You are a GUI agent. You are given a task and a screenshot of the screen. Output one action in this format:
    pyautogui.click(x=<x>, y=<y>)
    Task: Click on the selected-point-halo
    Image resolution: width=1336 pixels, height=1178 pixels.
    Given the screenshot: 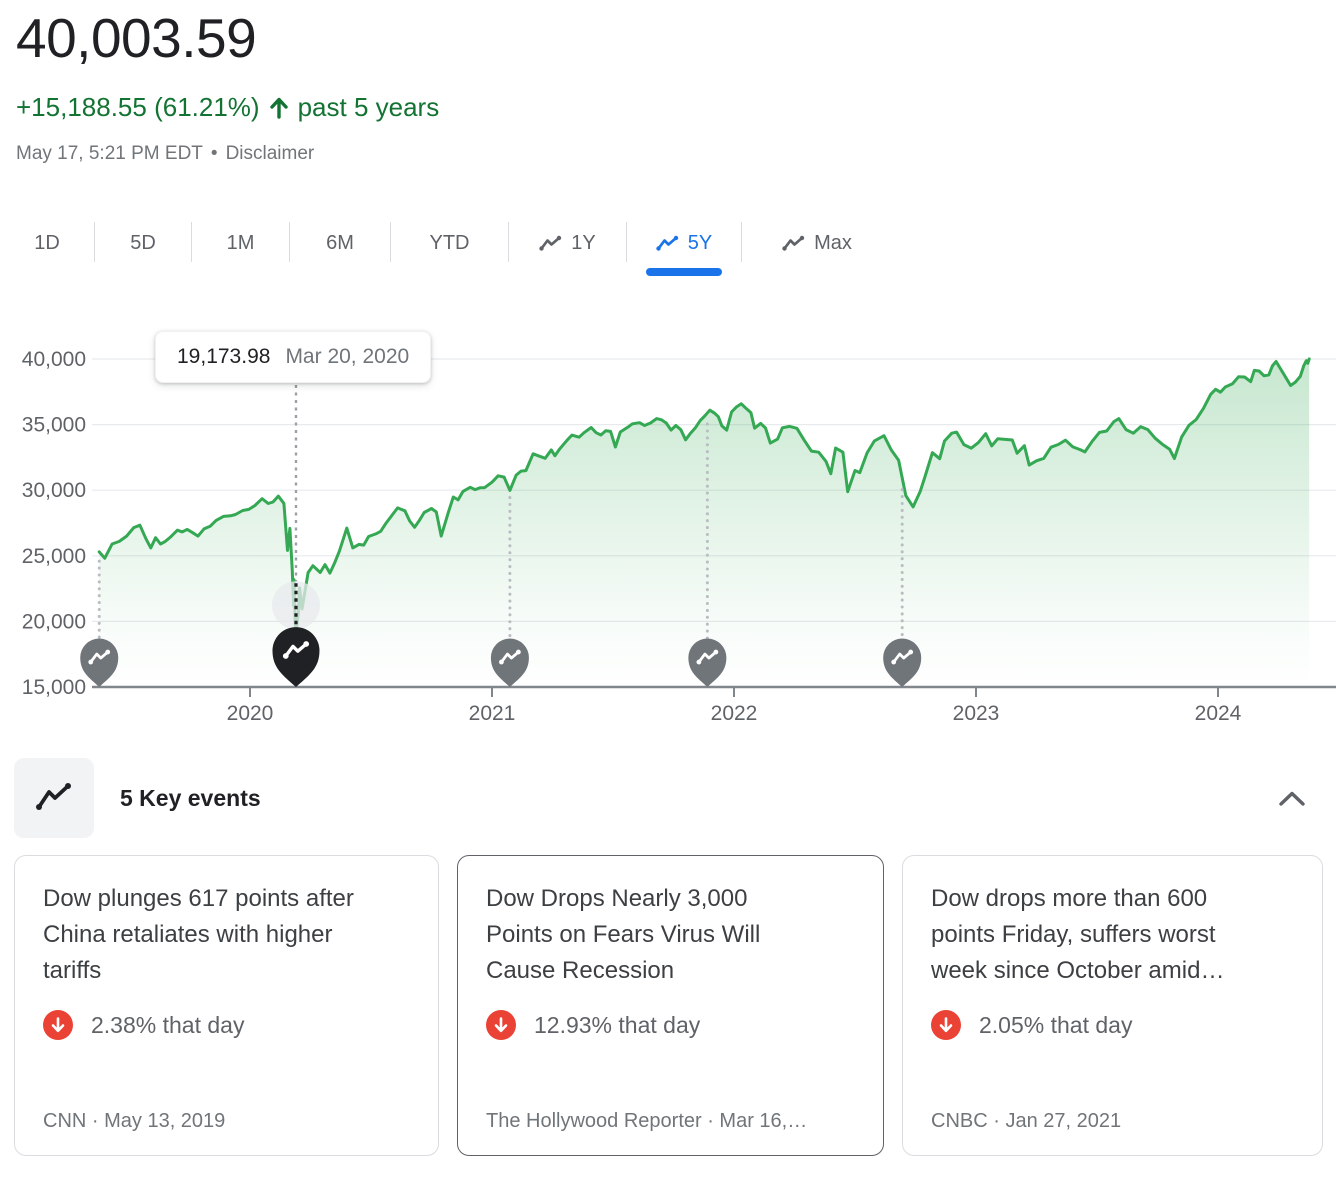 What is the action you would take?
    pyautogui.click(x=295, y=605)
    